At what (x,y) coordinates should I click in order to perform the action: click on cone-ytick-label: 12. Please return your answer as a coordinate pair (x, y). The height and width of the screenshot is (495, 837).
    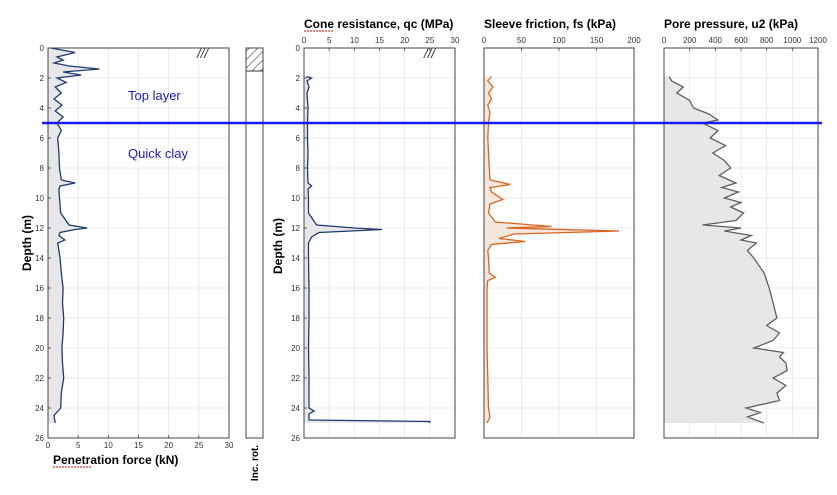
    Looking at the image, I should click on (295, 228).